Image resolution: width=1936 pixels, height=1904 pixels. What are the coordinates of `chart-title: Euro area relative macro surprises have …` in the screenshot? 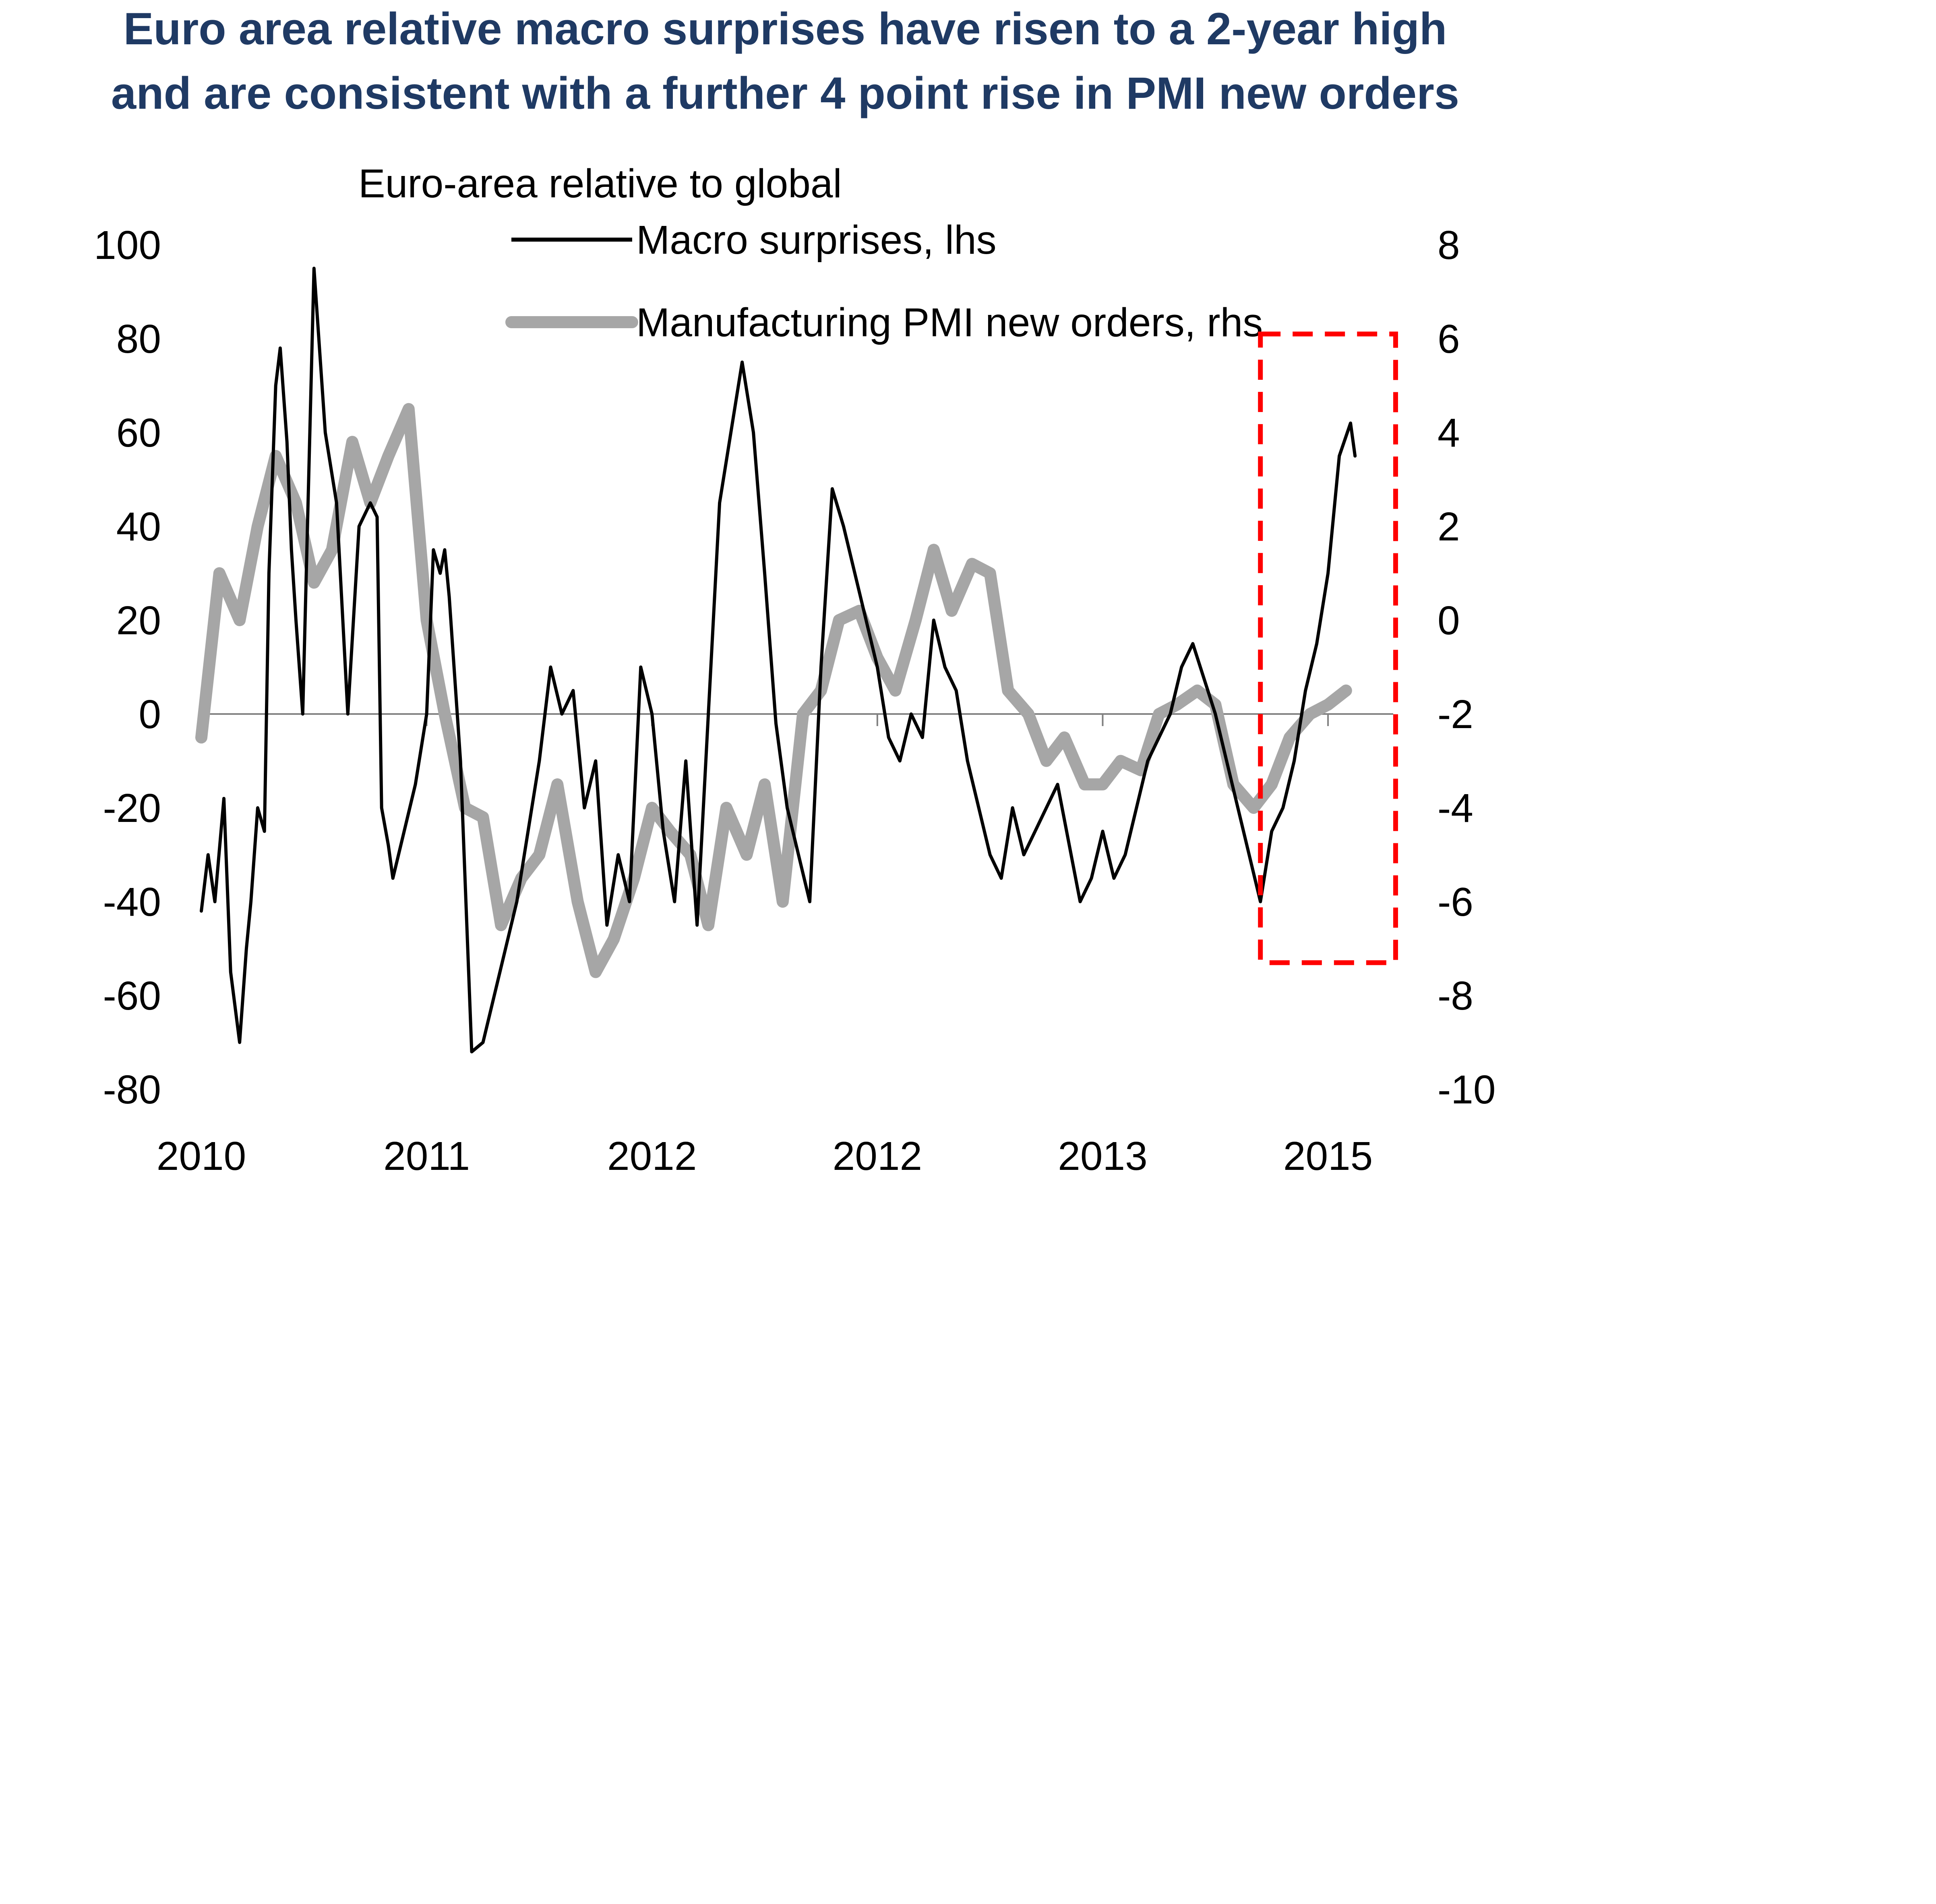 It's located at (785, 29).